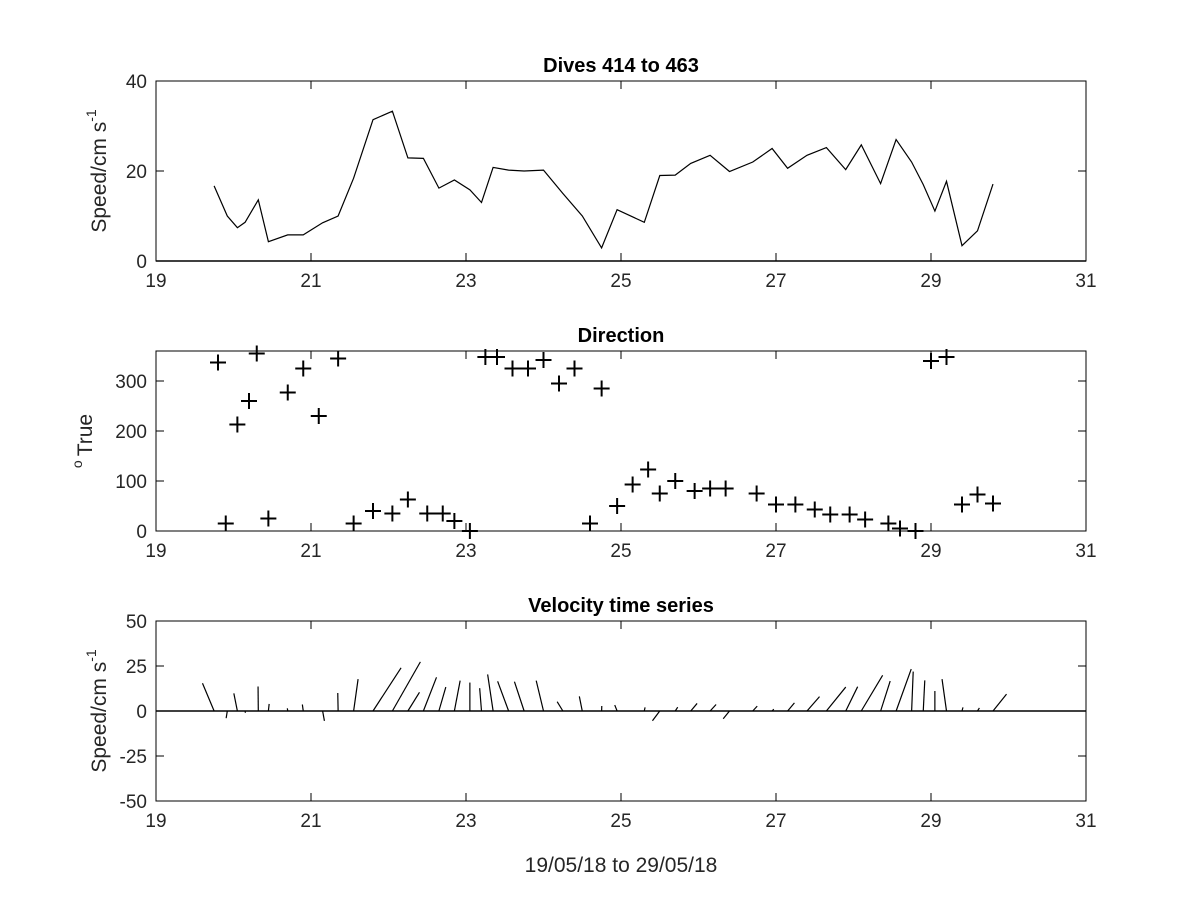 This screenshot has width=1200, height=900. What do you see at coordinates (621, 865) in the screenshot?
I see `velocity-xlabel: 19/05/18 to 29/05/18` at bounding box center [621, 865].